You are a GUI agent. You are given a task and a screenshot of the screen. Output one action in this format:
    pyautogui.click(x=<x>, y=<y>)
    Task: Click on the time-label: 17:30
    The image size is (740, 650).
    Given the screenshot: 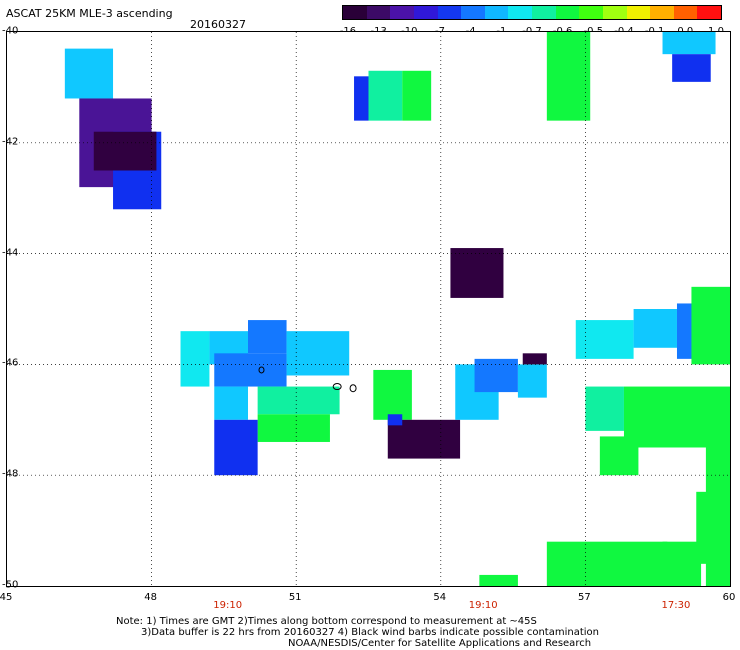 What is the action you would take?
    pyautogui.click(x=676, y=605)
    